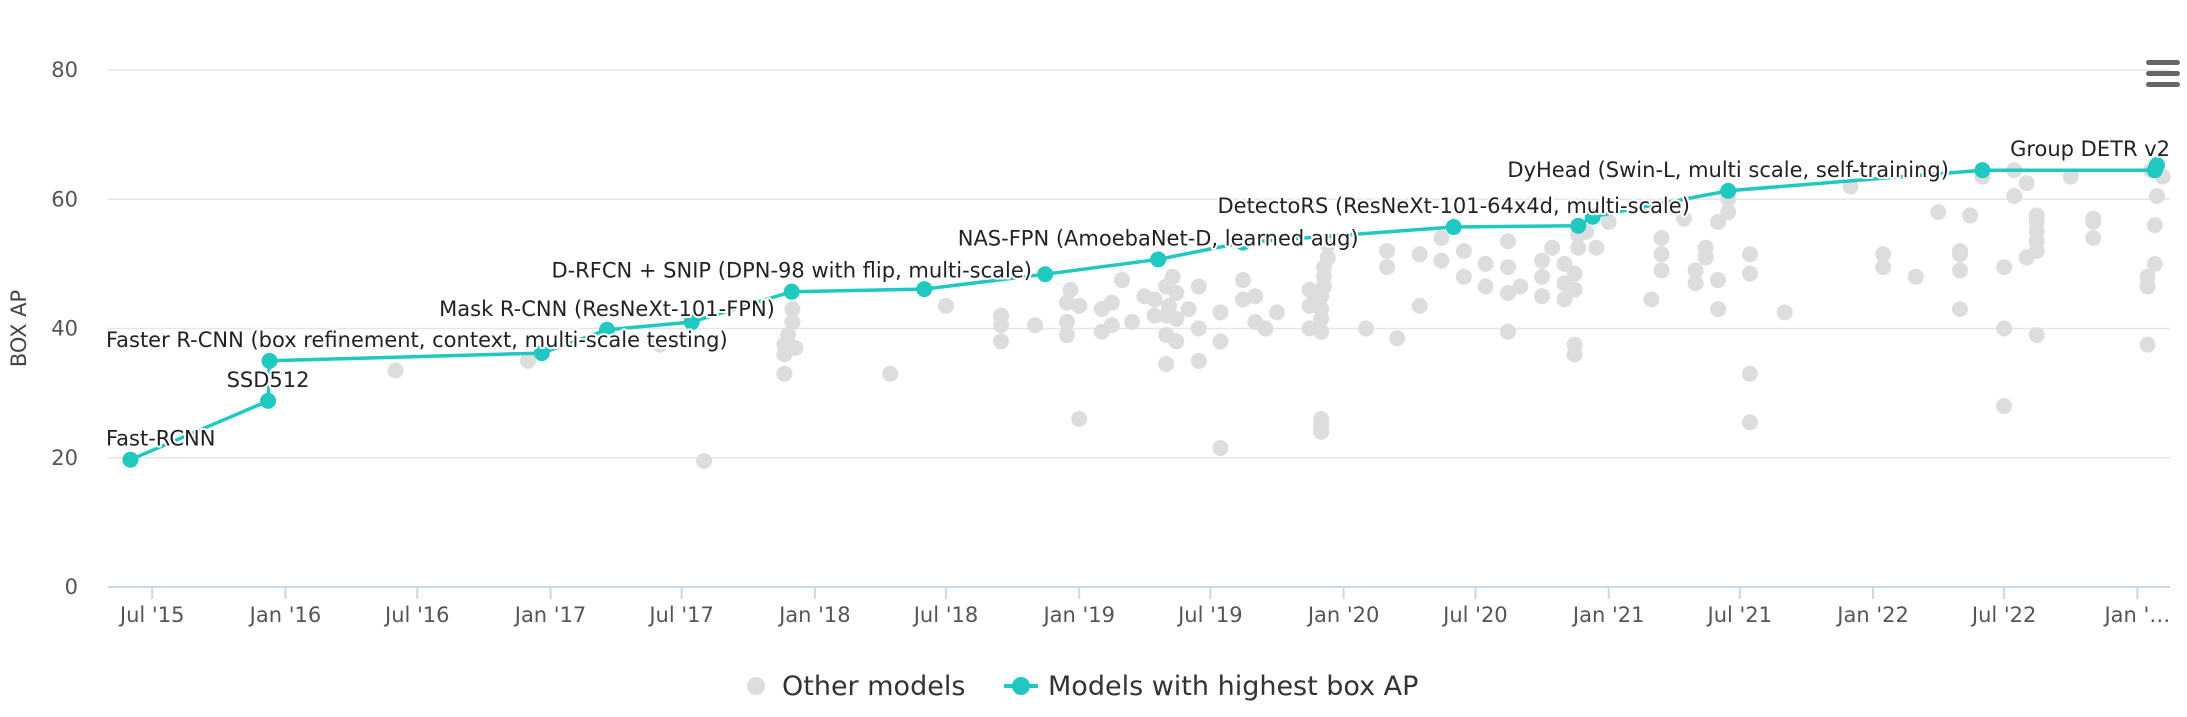 The height and width of the screenshot is (717, 2187). Describe the element at coordinates (856, 686) in the screenshot. I see `legend-item-other-models: Other models` at that location.